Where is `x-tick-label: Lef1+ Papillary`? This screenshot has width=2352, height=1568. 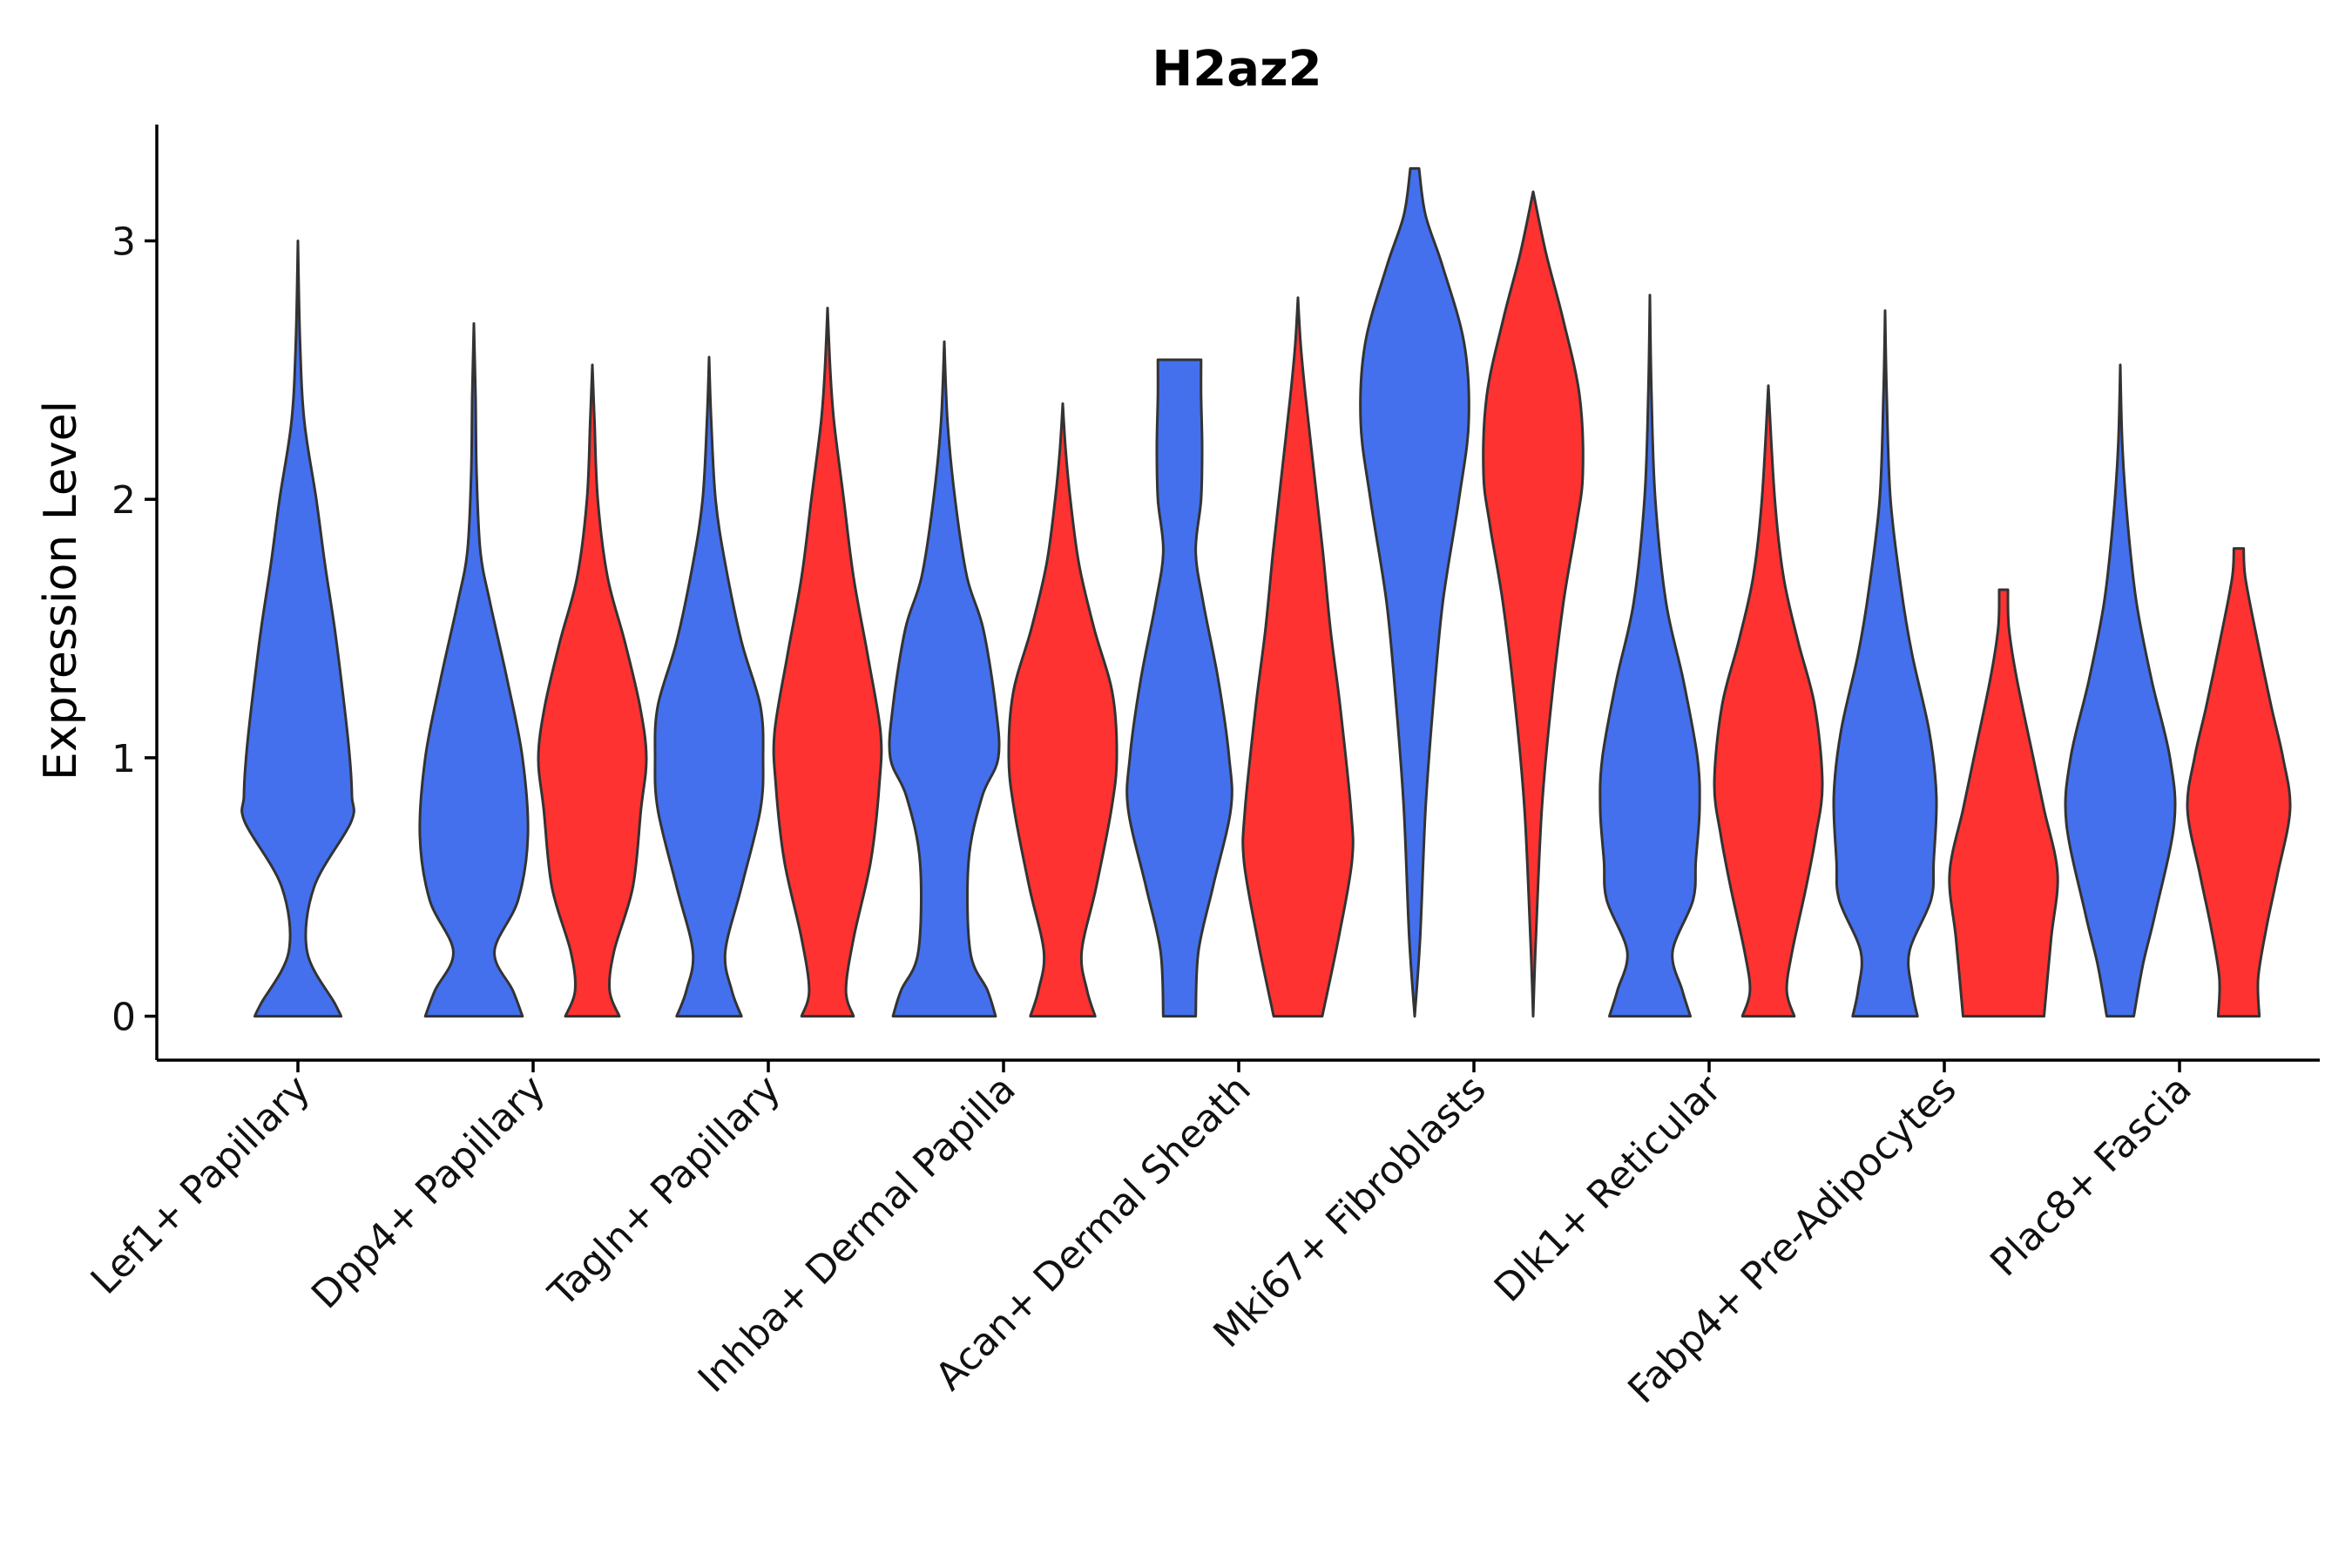 x-tick-label: Lef1+ Papillary is located at coordinates (201, 1185).